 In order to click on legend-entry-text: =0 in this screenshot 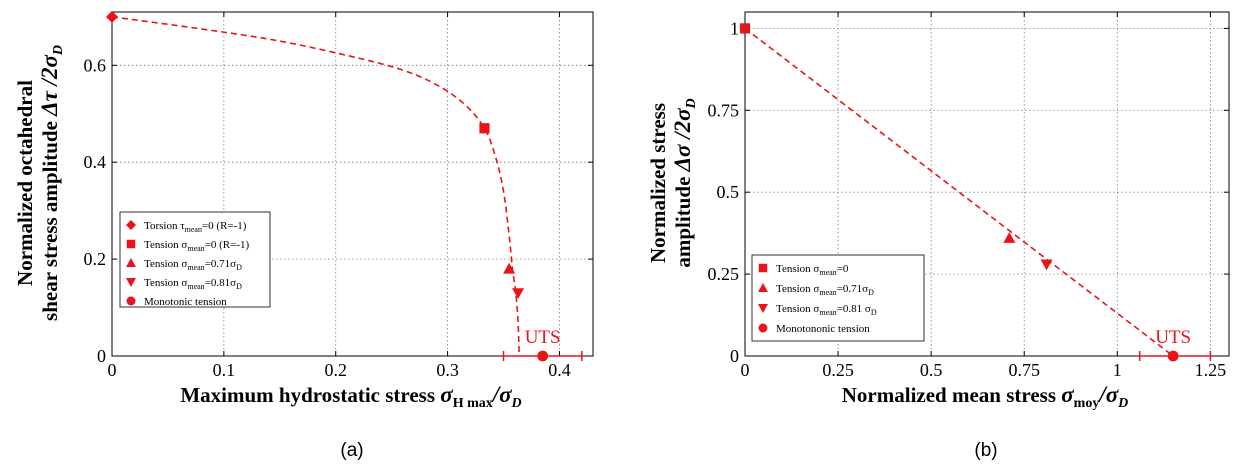, I will do `click(843, 269)`.